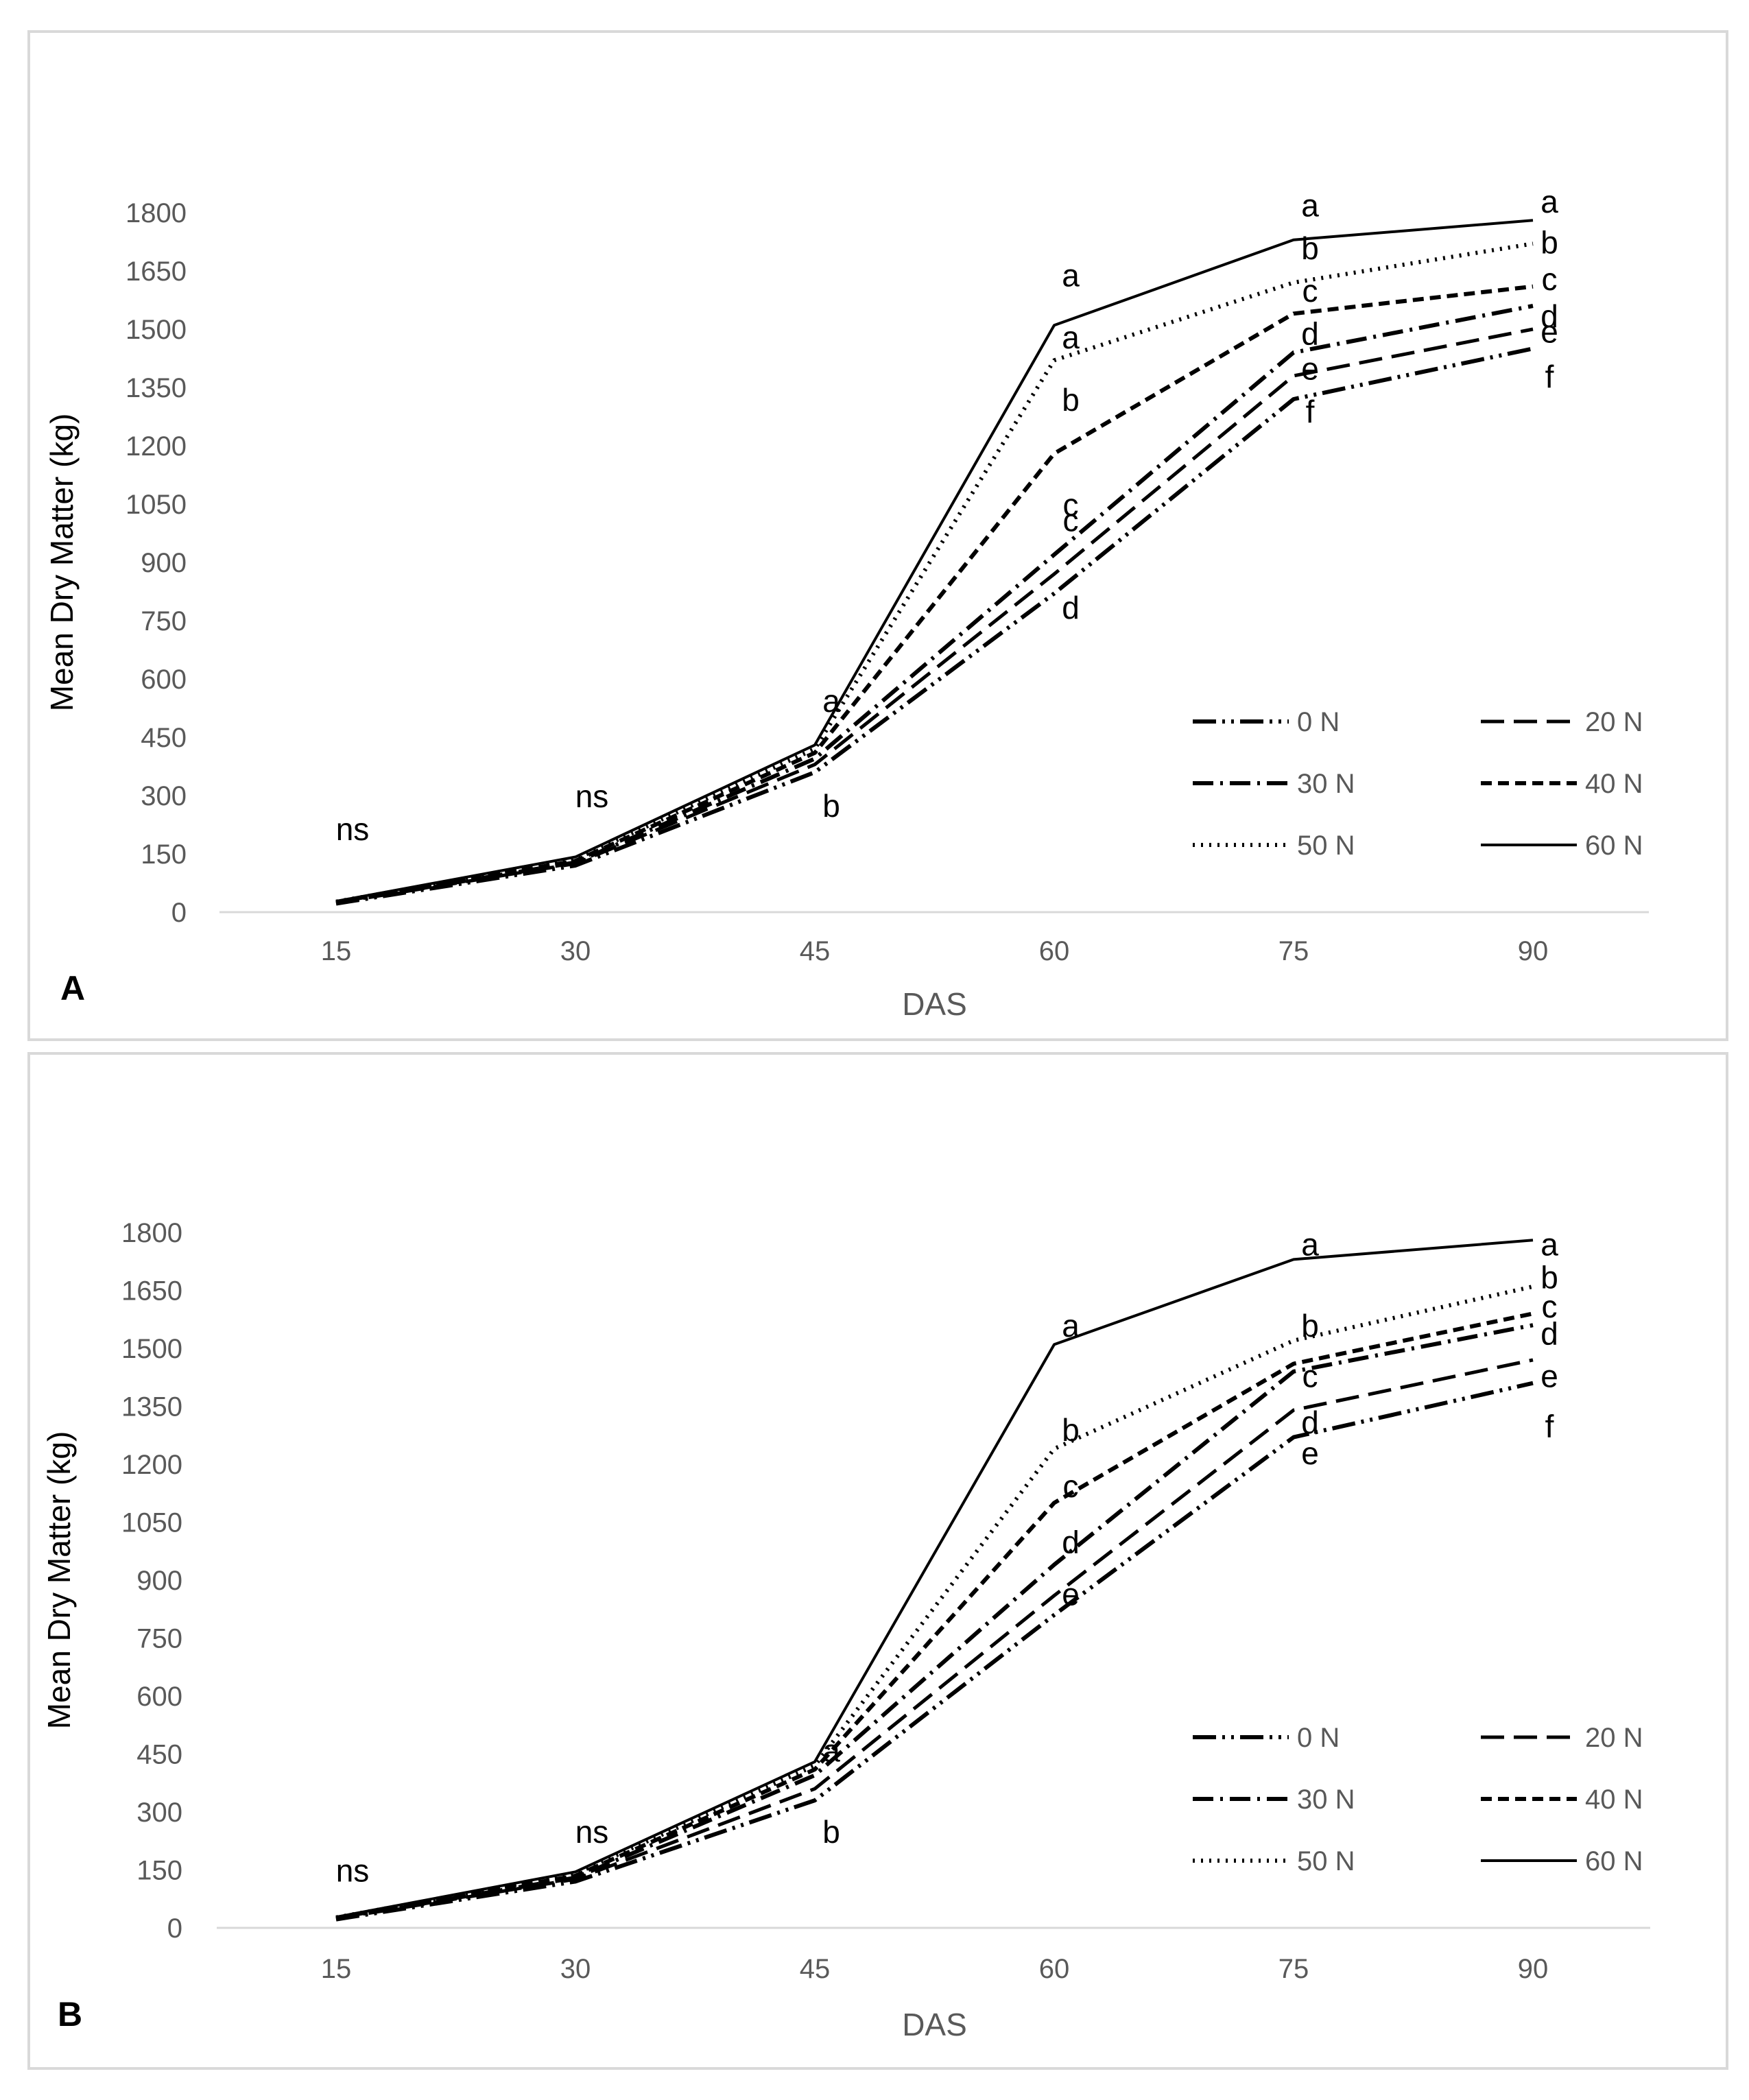  What do you see at coordinates (70, 2014) in the screenshot?
I see `panel-label: B` at bounding box center [70, 2014].